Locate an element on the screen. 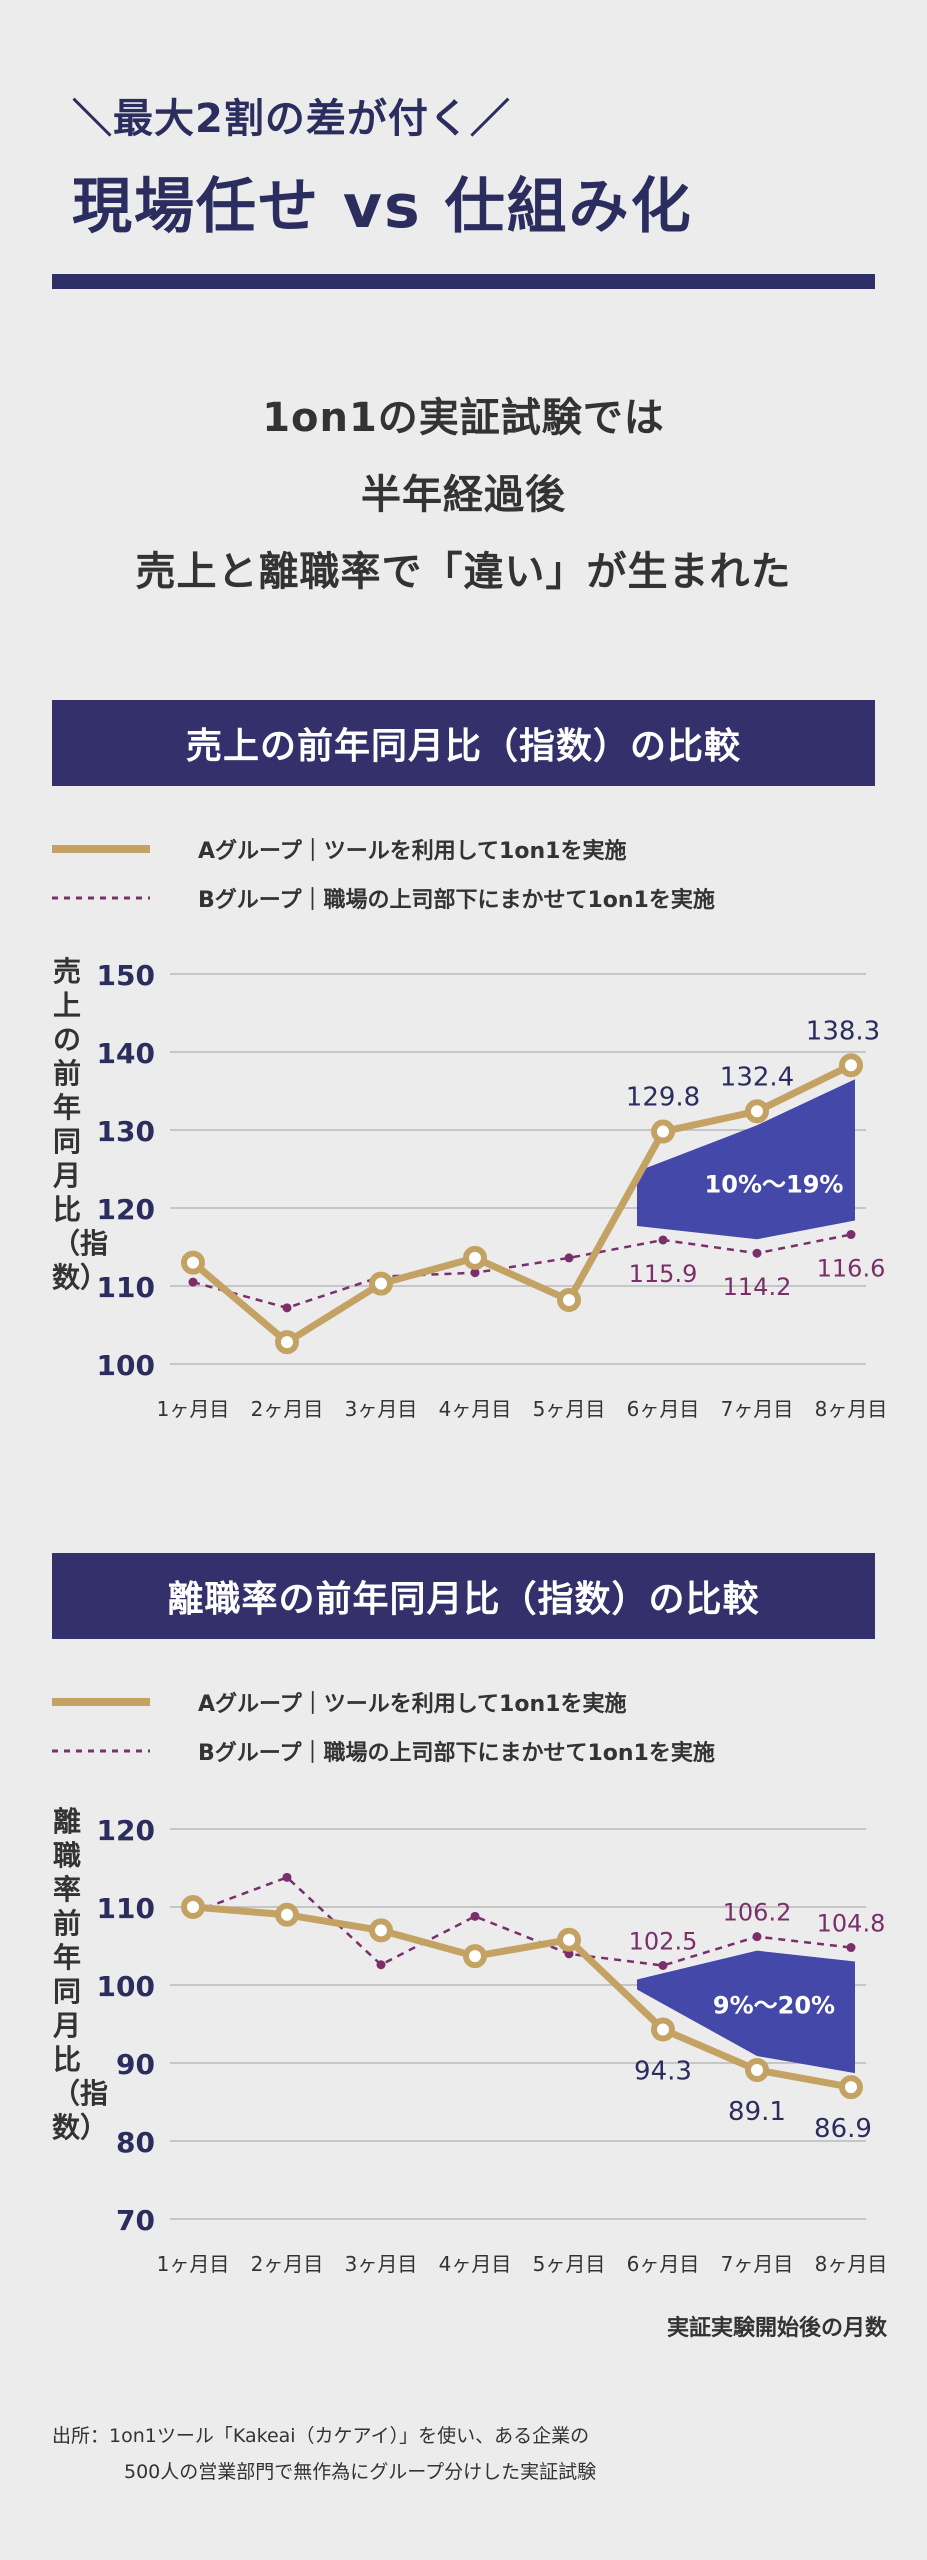 This screenshot has height=2560, width=927. legend-item-b-2: Bグループ｜職場の上司部下にまかせて1on1を実施 is located at coordinates (383, 1751).